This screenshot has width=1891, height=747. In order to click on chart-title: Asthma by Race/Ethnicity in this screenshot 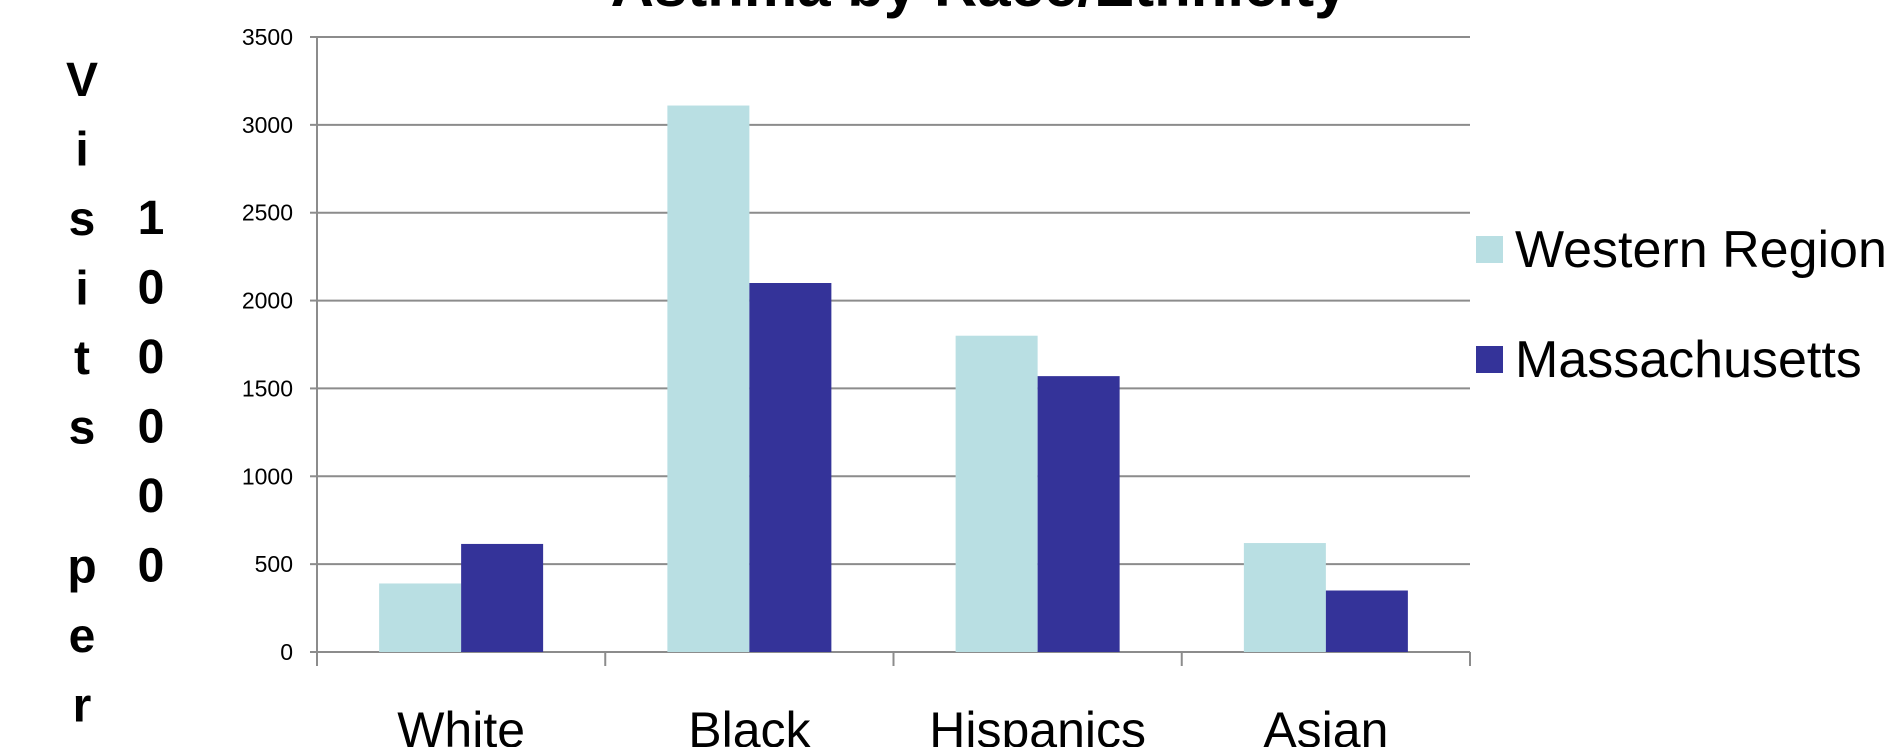, I will do `click(980, 9)`.